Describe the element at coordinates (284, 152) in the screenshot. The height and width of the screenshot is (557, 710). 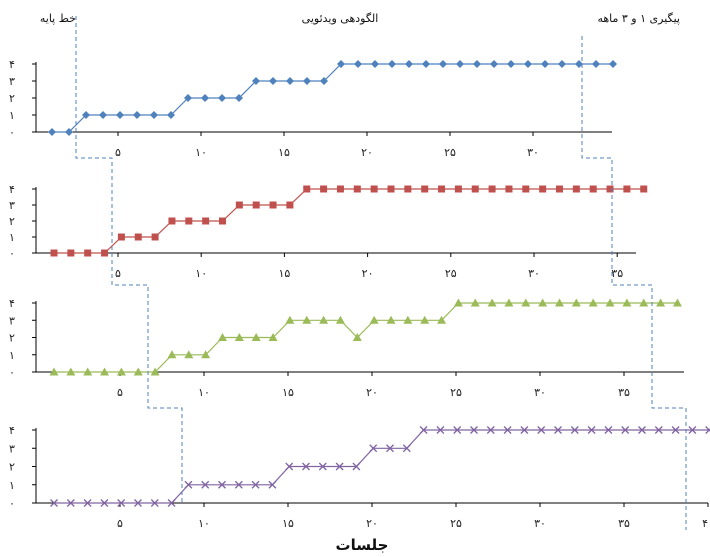
I see `x-tick-label: ۱۵` at that location.